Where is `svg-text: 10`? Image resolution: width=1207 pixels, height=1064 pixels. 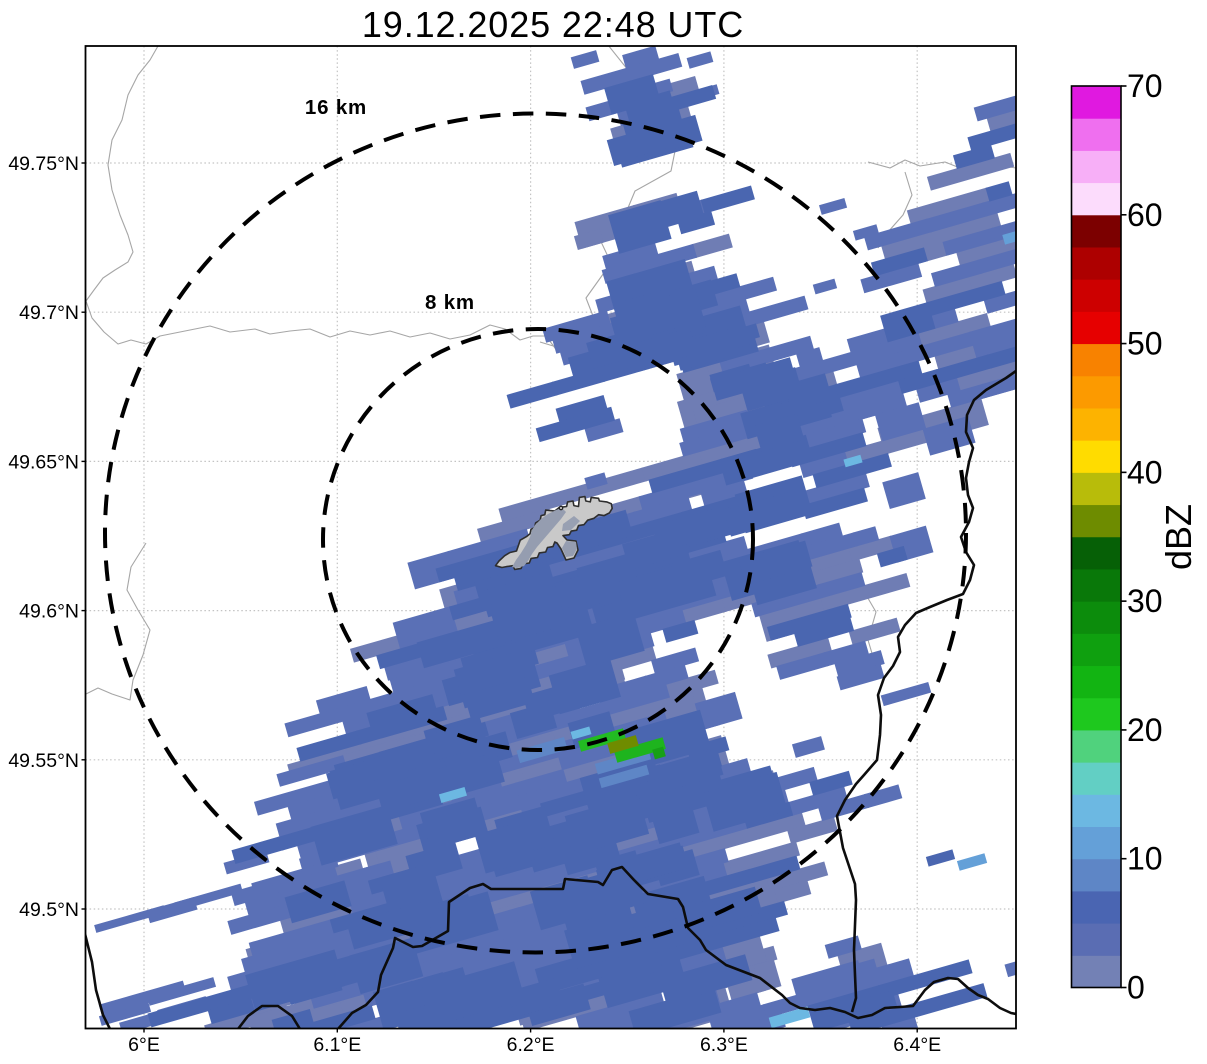
svg-text: 10 is located at coordinates (1145, 859).